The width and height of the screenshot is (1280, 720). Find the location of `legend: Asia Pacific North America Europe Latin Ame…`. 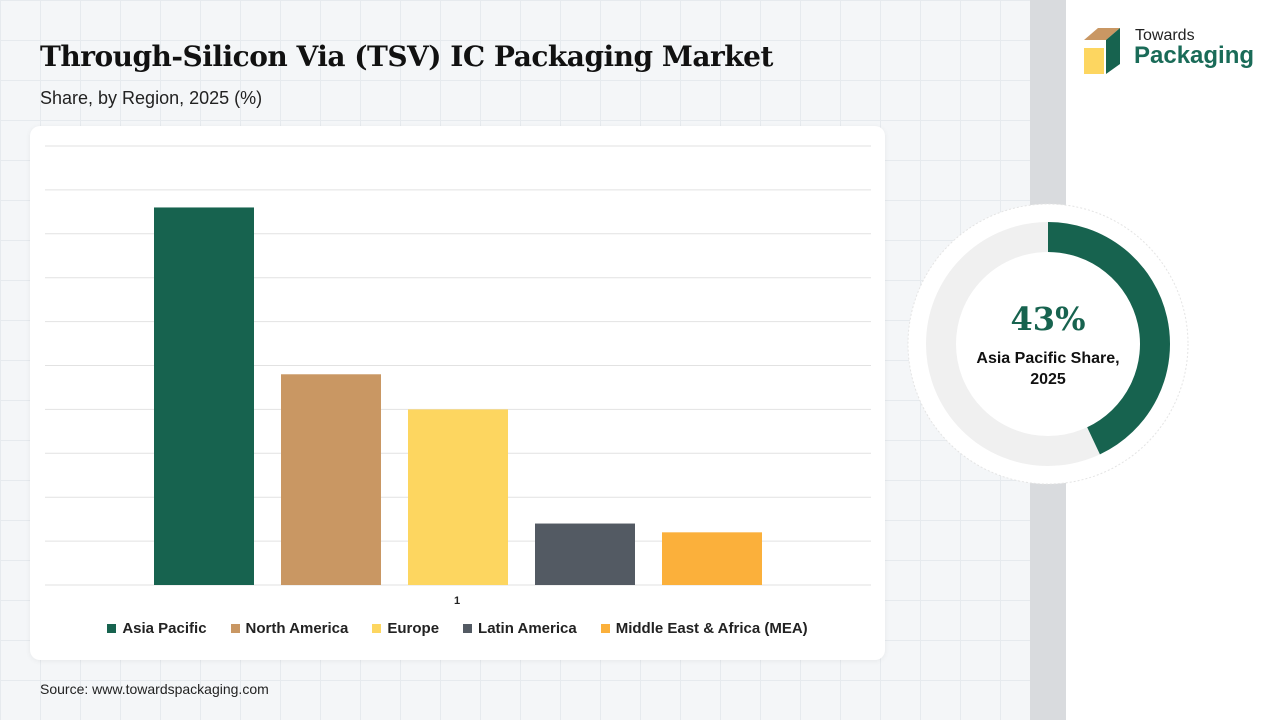

legend: Asia Pacific North America Europe Latin Ame… is located at coordinates (457, 628).